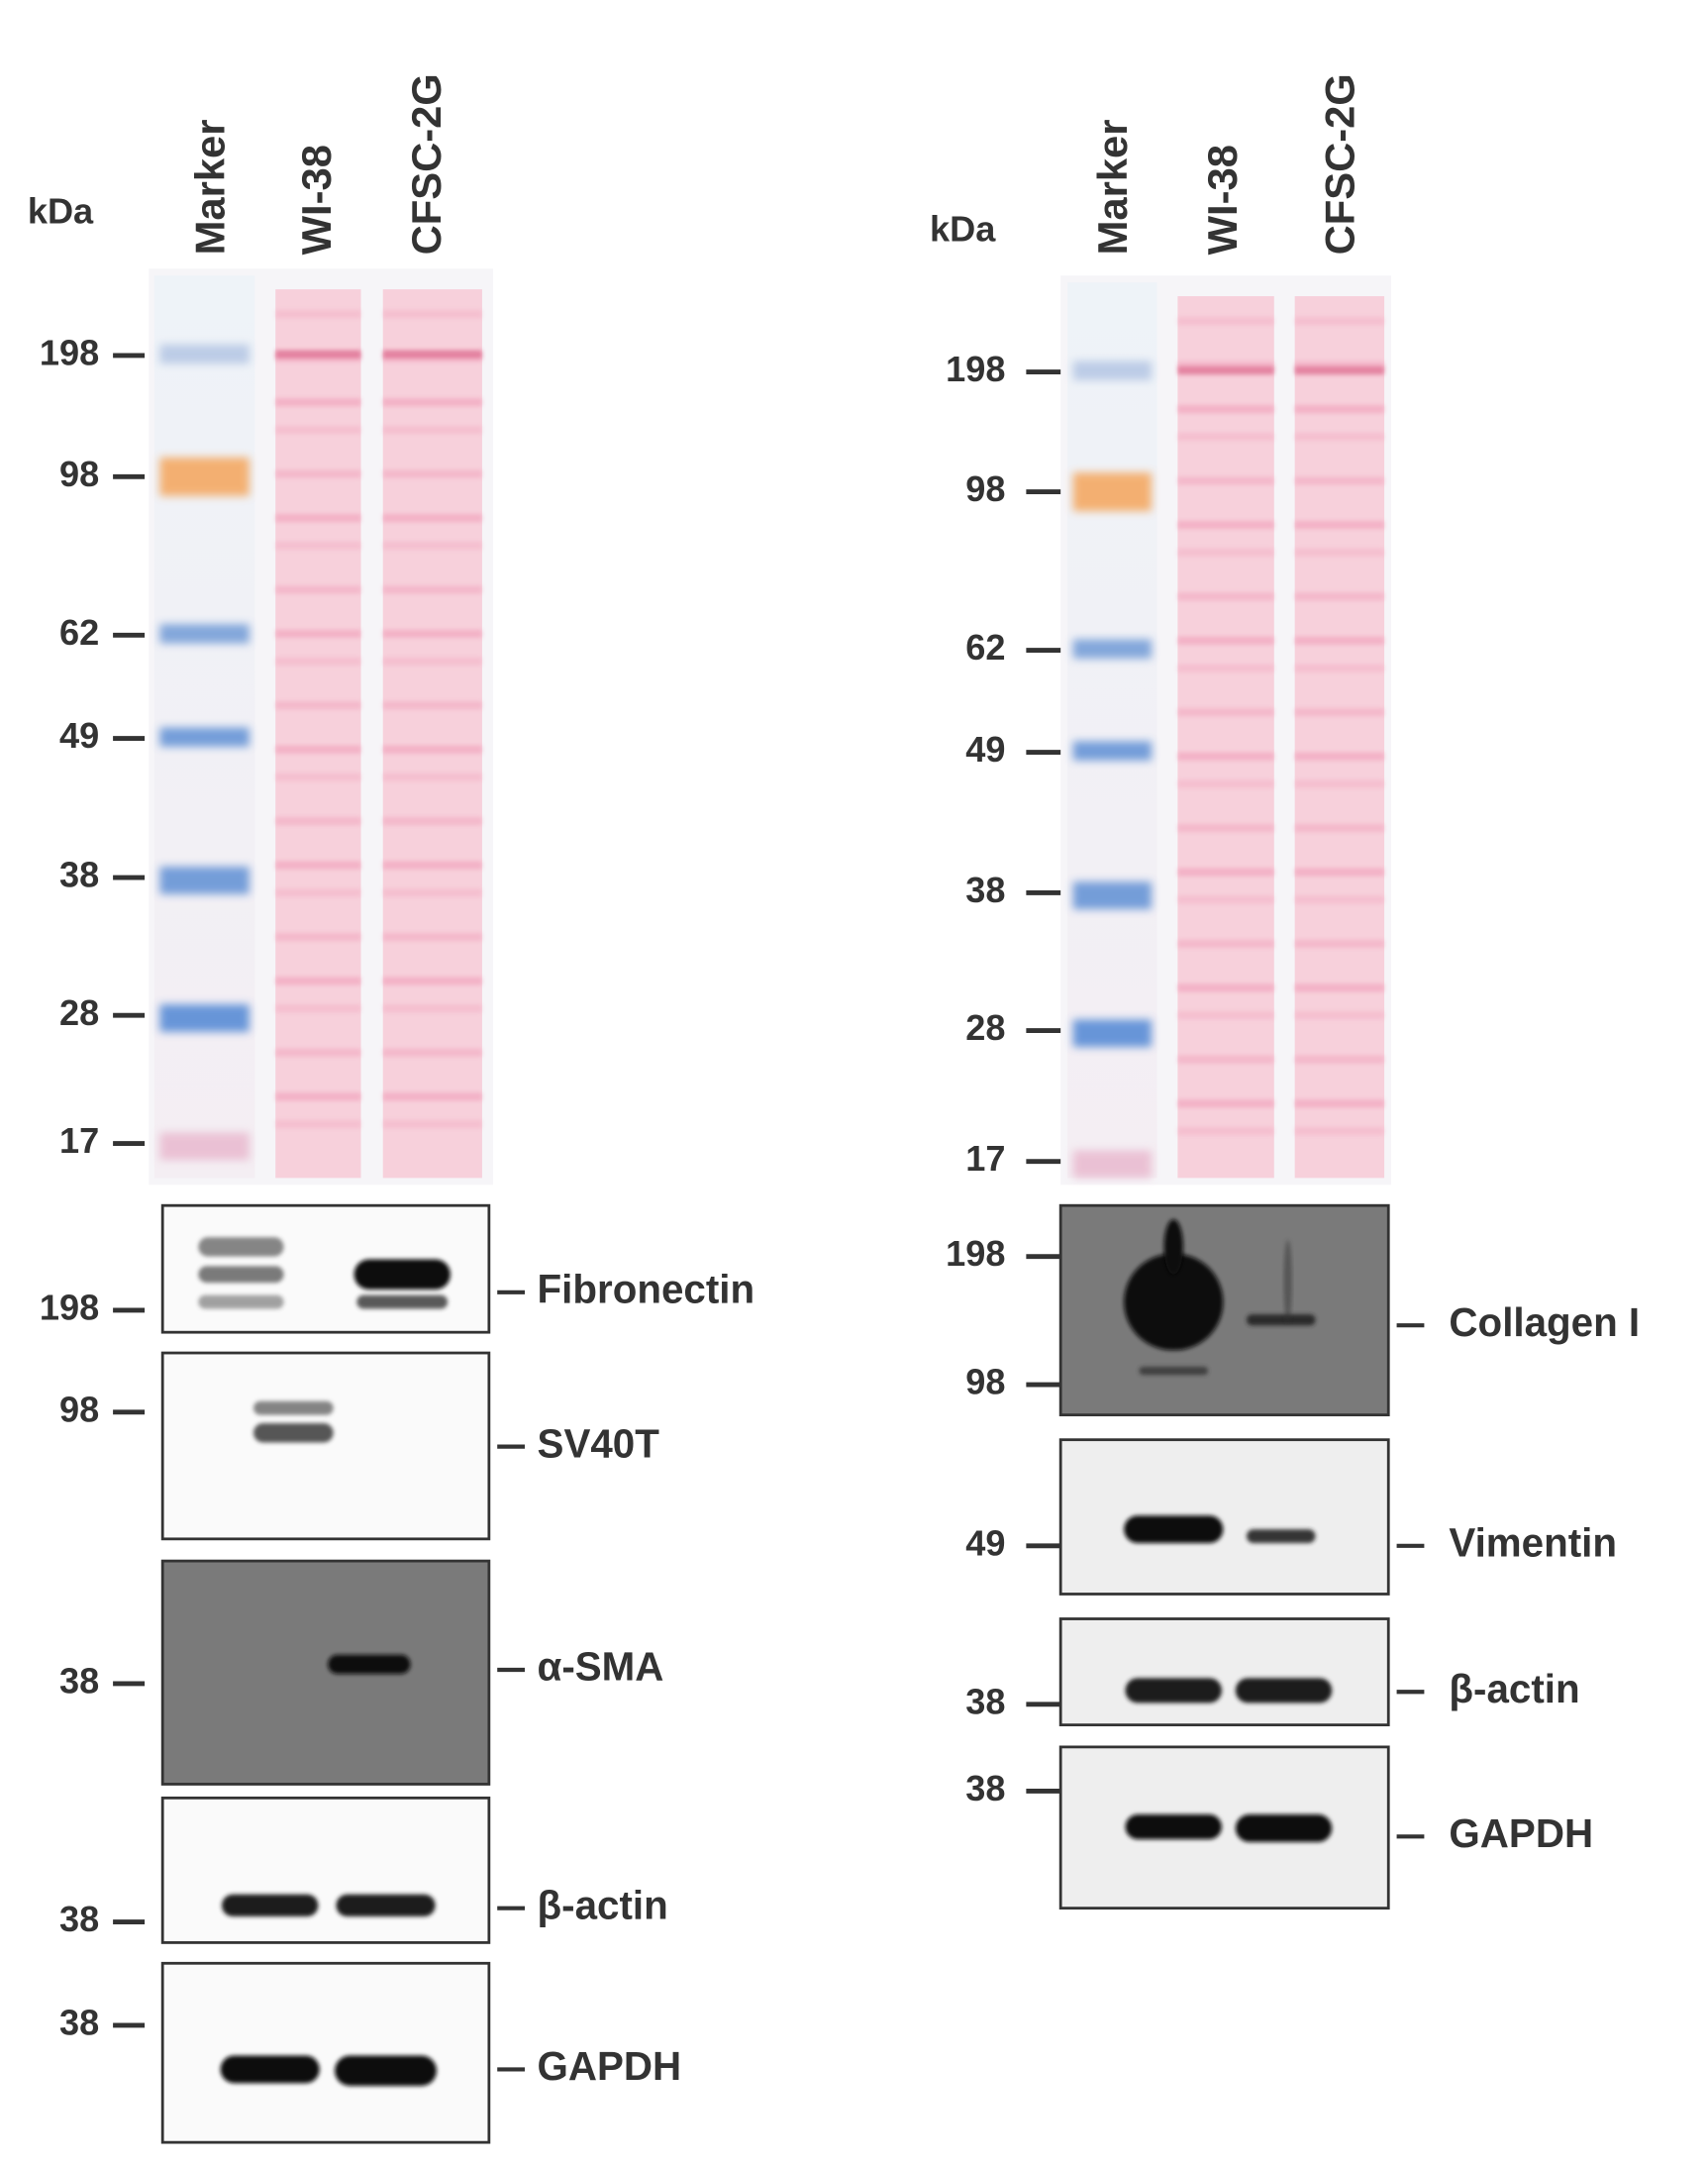 Image resolution: width=1708 pixels, height=2168 pixels. I want to click on mw-label: 17, so click(985, 1159).